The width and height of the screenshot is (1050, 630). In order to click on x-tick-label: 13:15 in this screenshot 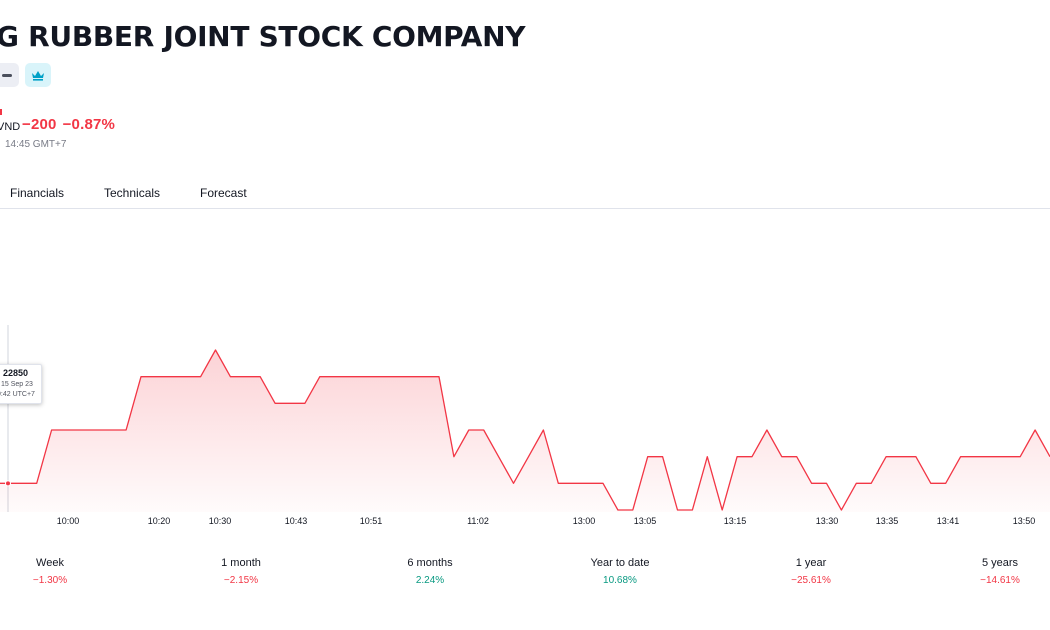, I will do `click(735, 521)`.